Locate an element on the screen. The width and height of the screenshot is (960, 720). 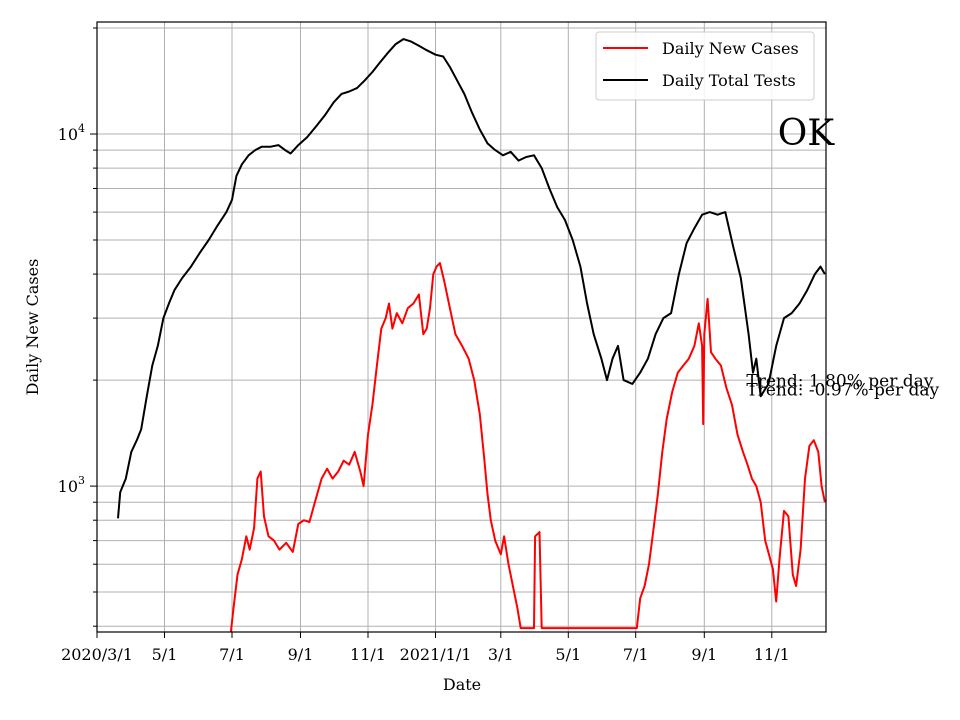
y-tick-label-exponent: 4 is located at coordinates (81, 128).